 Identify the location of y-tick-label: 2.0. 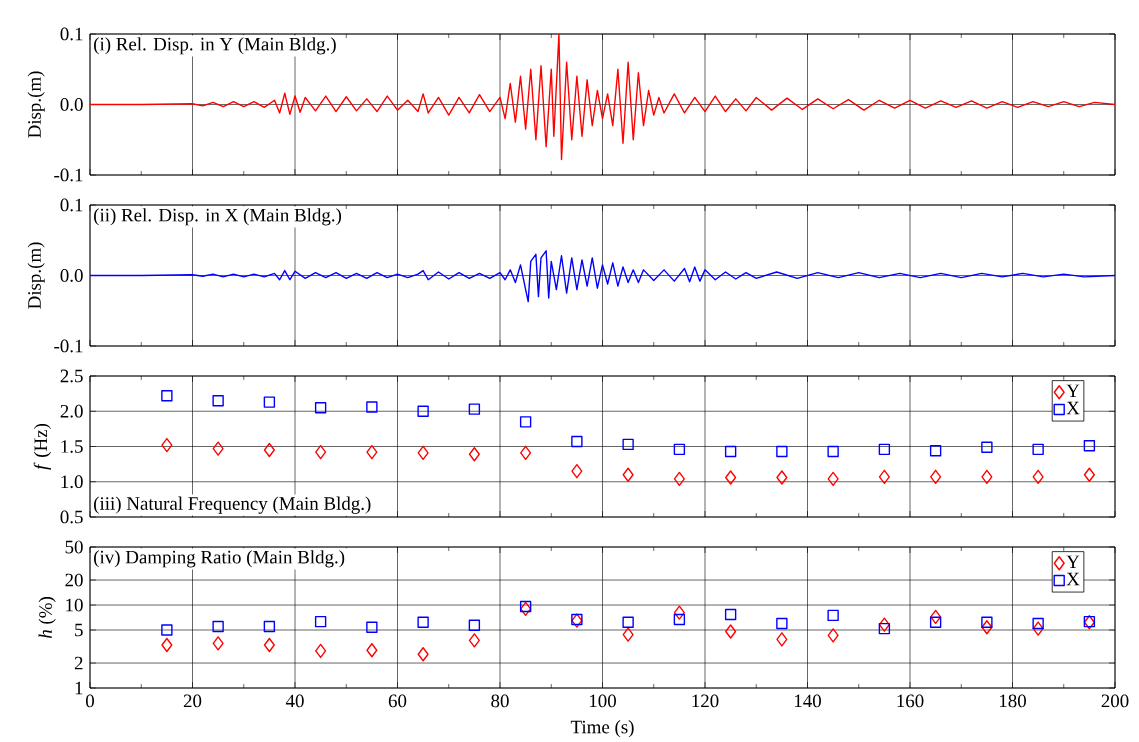
(71, 411).